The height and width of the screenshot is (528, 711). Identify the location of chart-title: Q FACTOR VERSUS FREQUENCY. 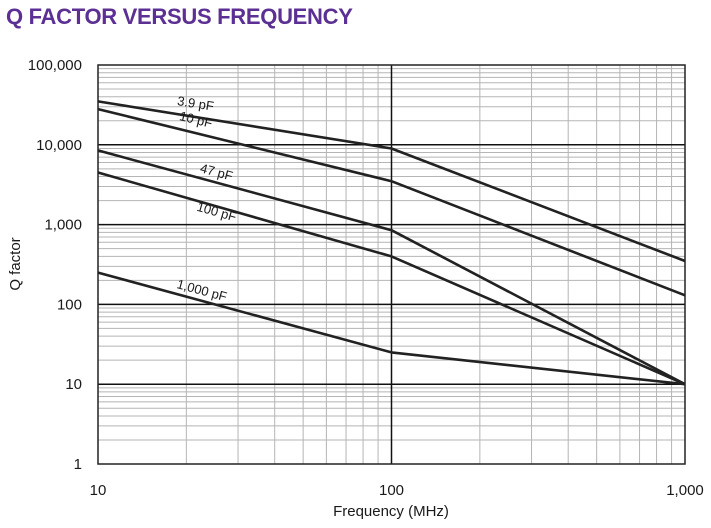
(179, 16).